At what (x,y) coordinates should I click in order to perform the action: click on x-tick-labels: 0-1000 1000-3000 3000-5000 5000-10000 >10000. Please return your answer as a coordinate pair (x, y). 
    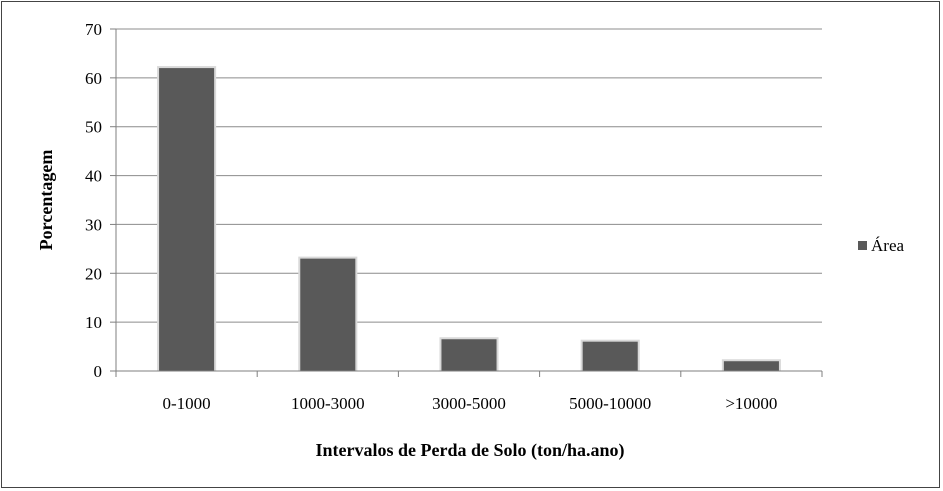
    Looking at the image, I should click on (470, 403).